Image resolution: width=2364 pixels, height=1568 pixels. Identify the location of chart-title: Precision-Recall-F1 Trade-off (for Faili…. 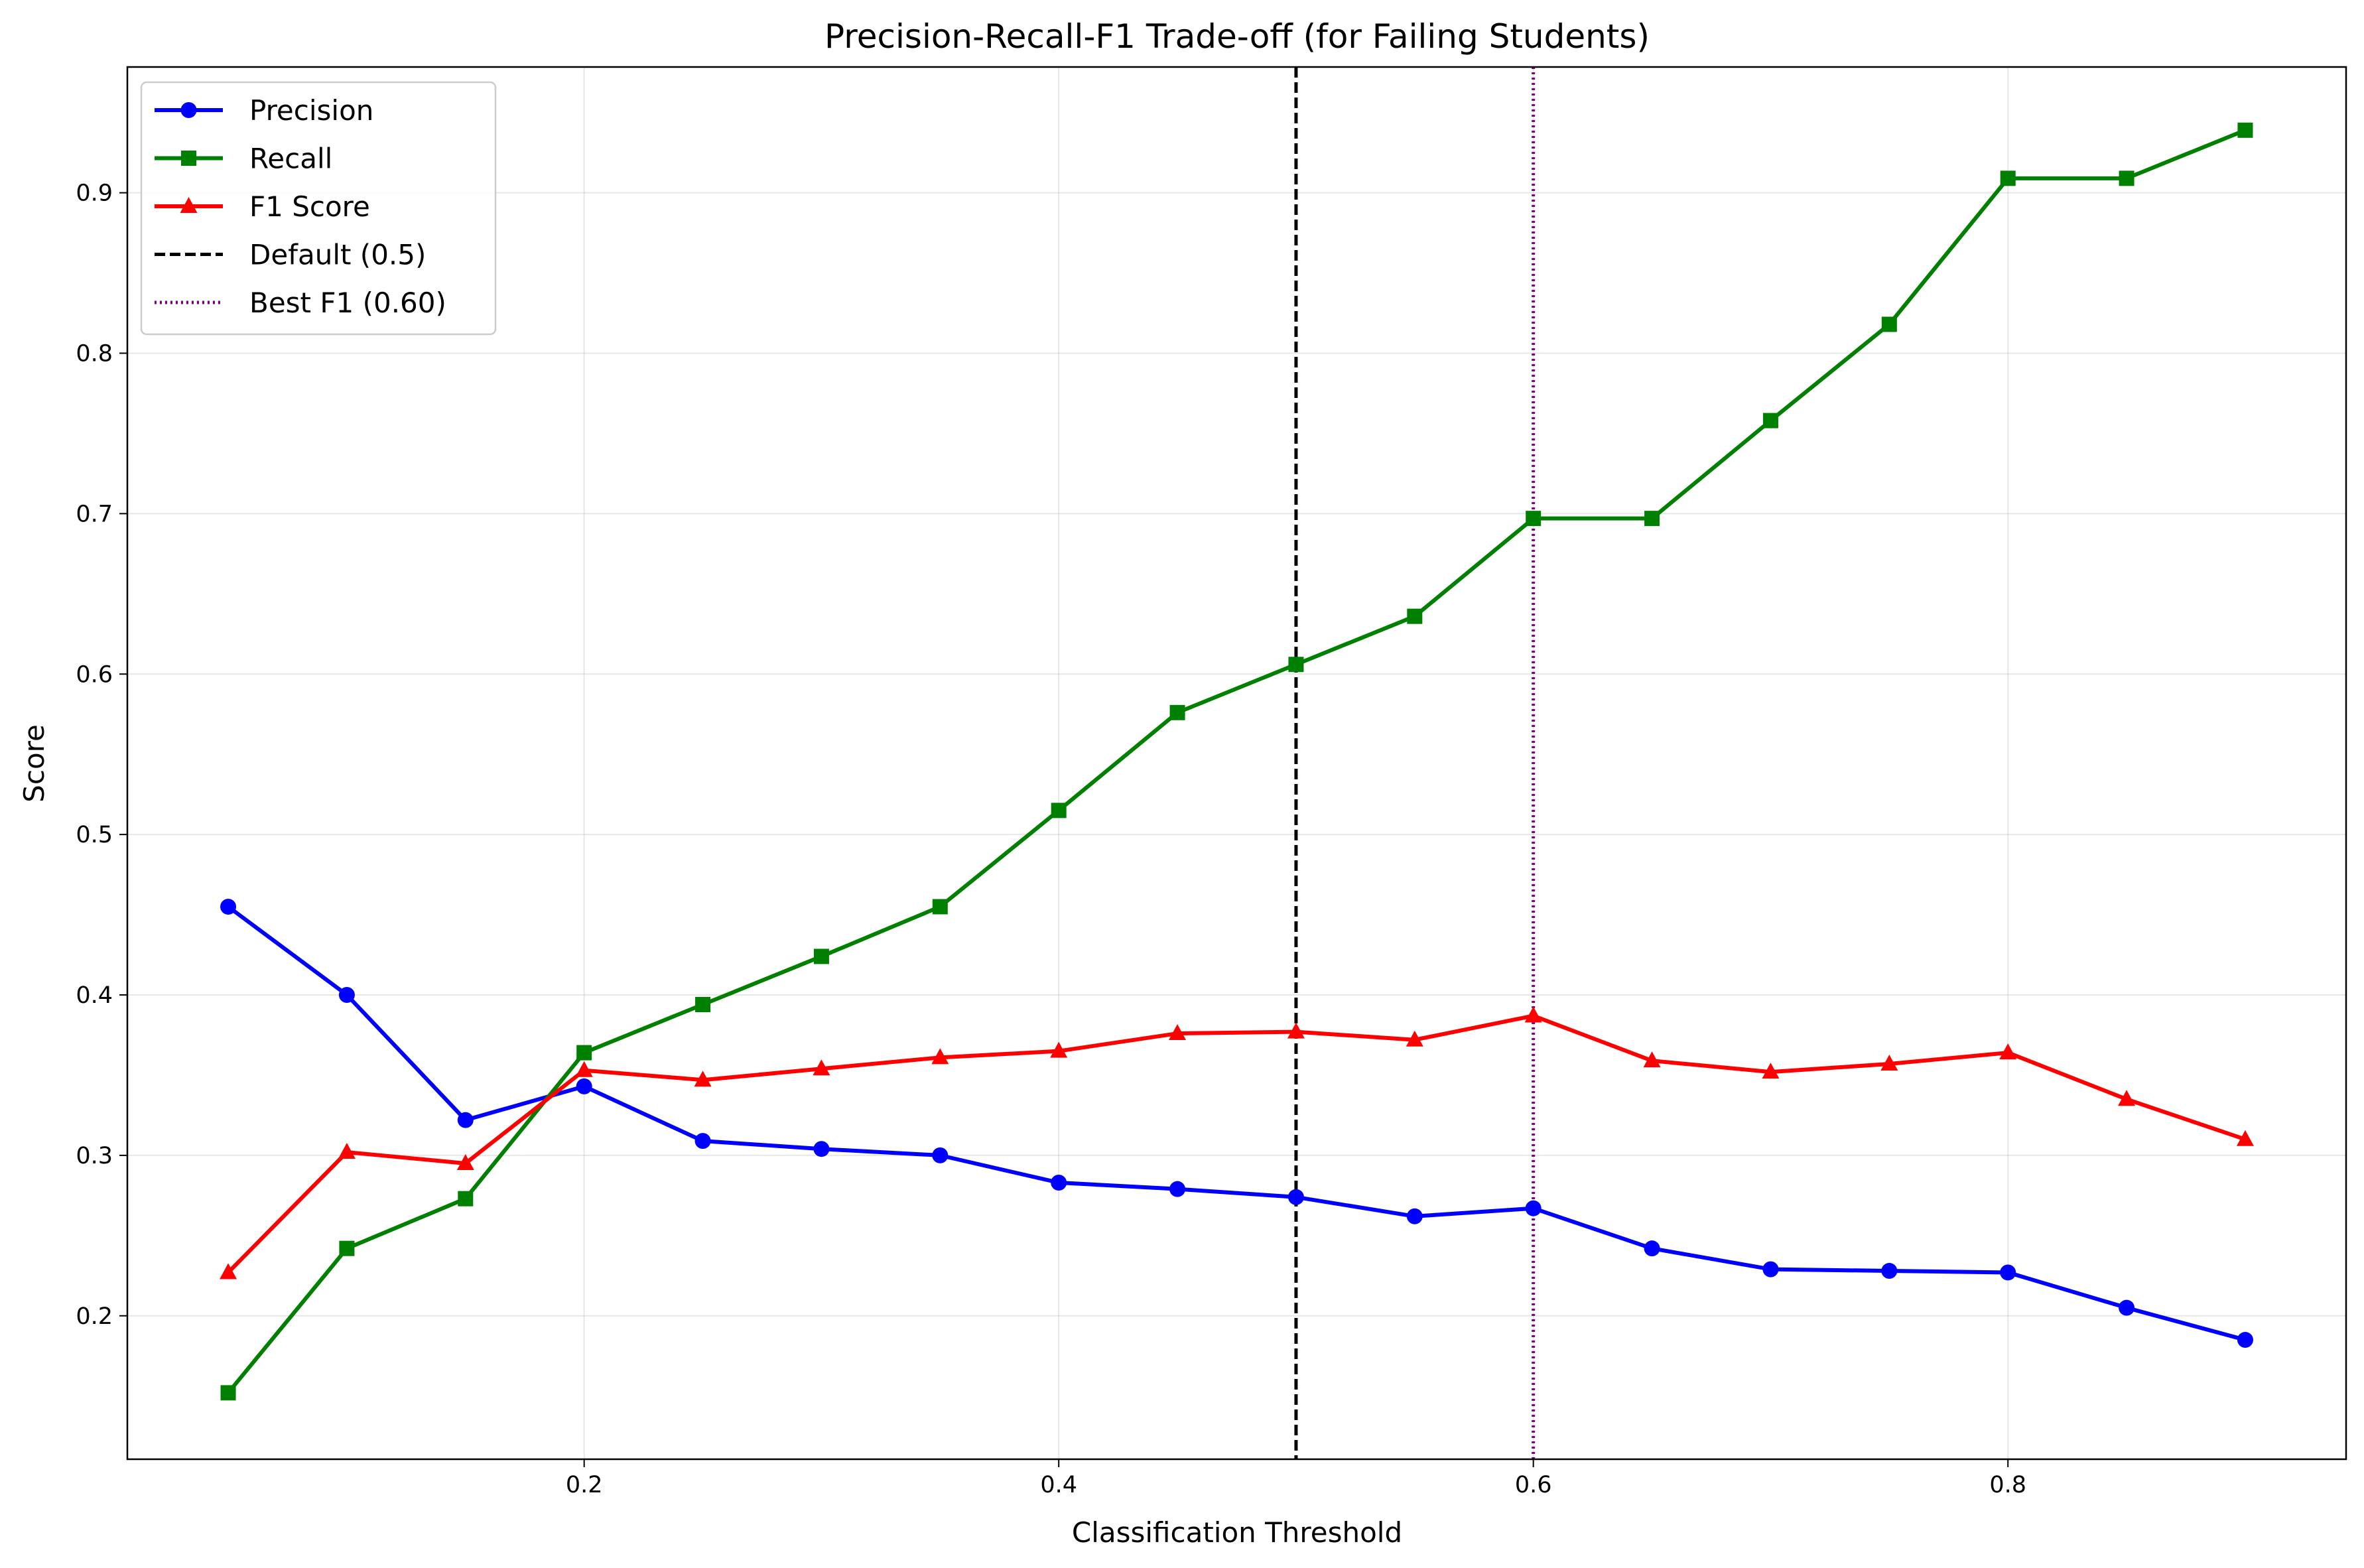
(1237, 36).